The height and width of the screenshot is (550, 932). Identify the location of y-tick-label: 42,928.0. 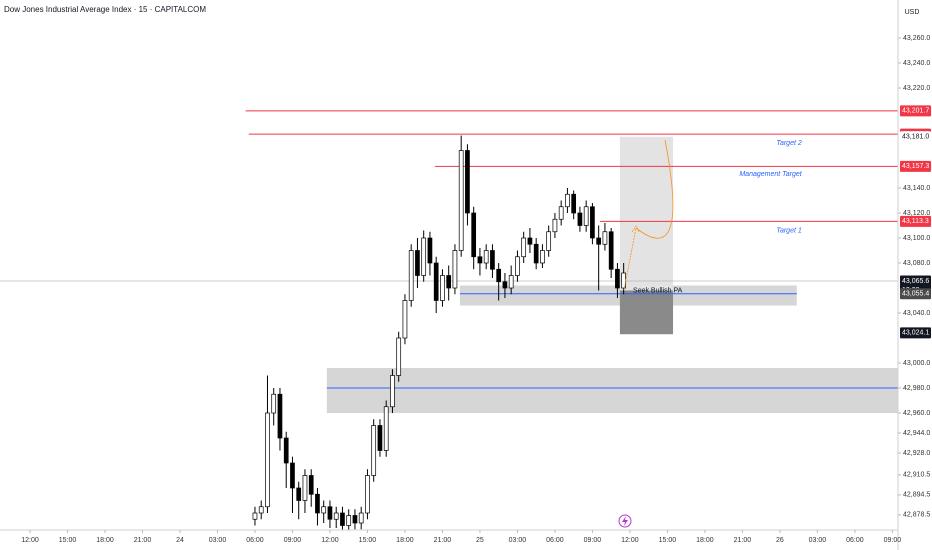
(916, 453).